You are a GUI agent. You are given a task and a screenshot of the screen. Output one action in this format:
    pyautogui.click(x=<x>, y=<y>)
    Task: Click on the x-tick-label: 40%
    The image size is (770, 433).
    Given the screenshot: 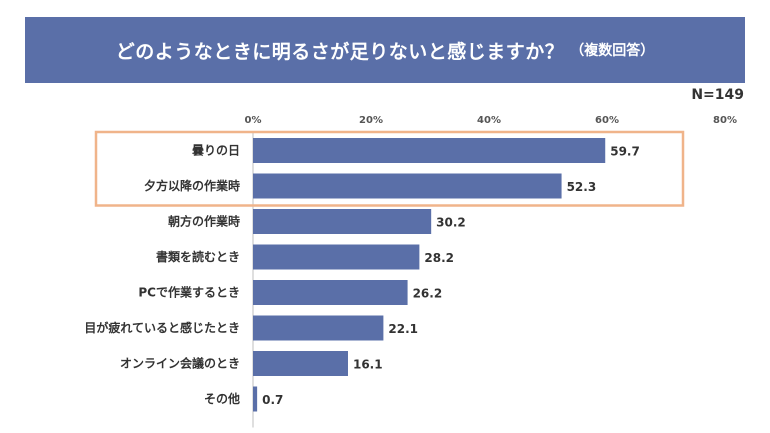 What is the action you would take?
    pyautogui.click(x=489, y=120)
    